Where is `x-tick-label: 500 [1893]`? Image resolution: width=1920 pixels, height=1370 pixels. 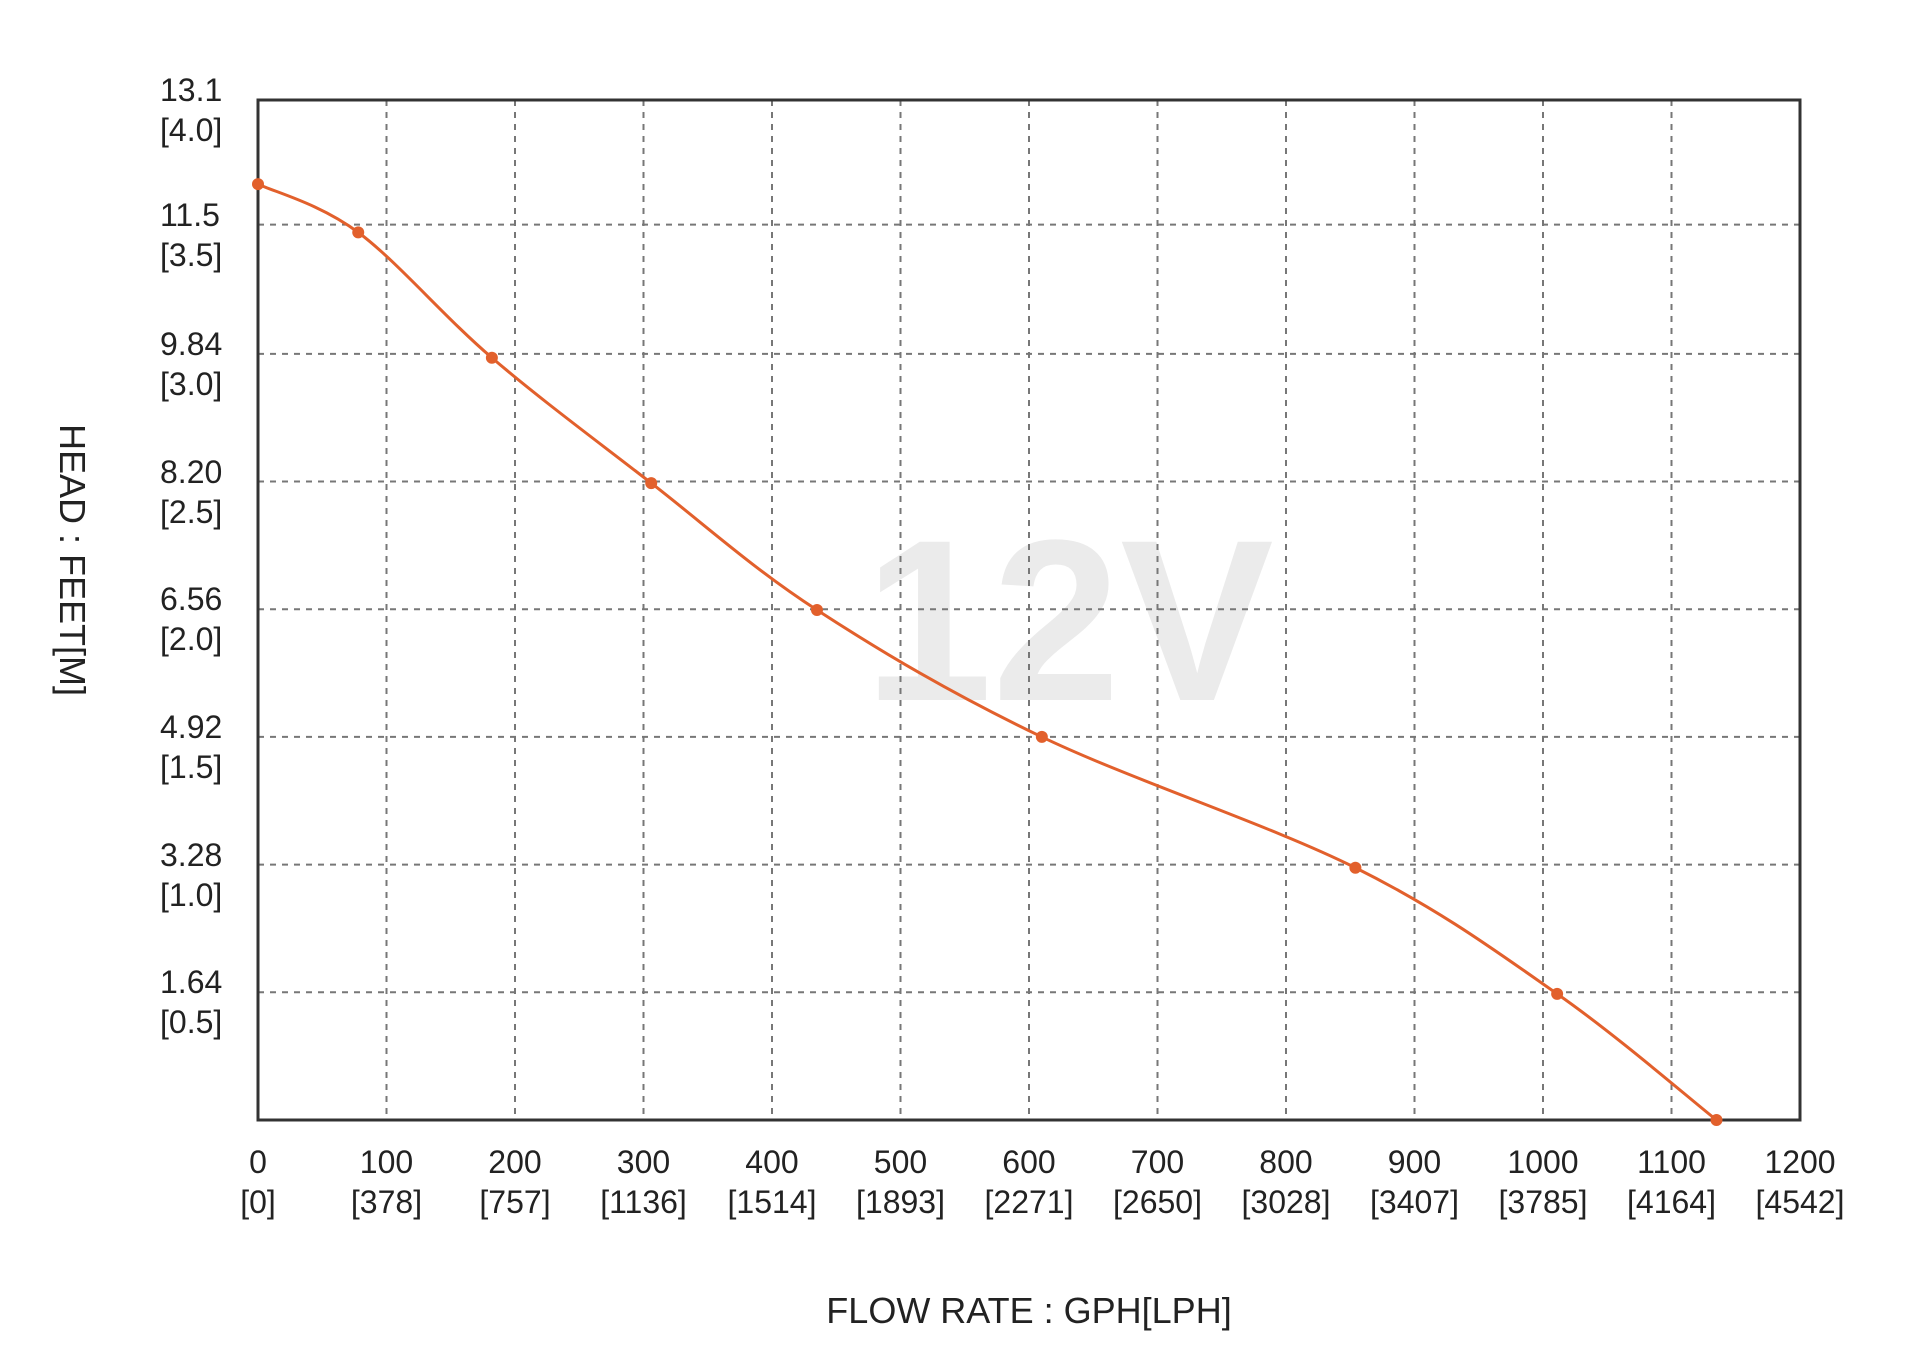
x-tick-label: 500 [1893] is located at coordinates (900, 1182).